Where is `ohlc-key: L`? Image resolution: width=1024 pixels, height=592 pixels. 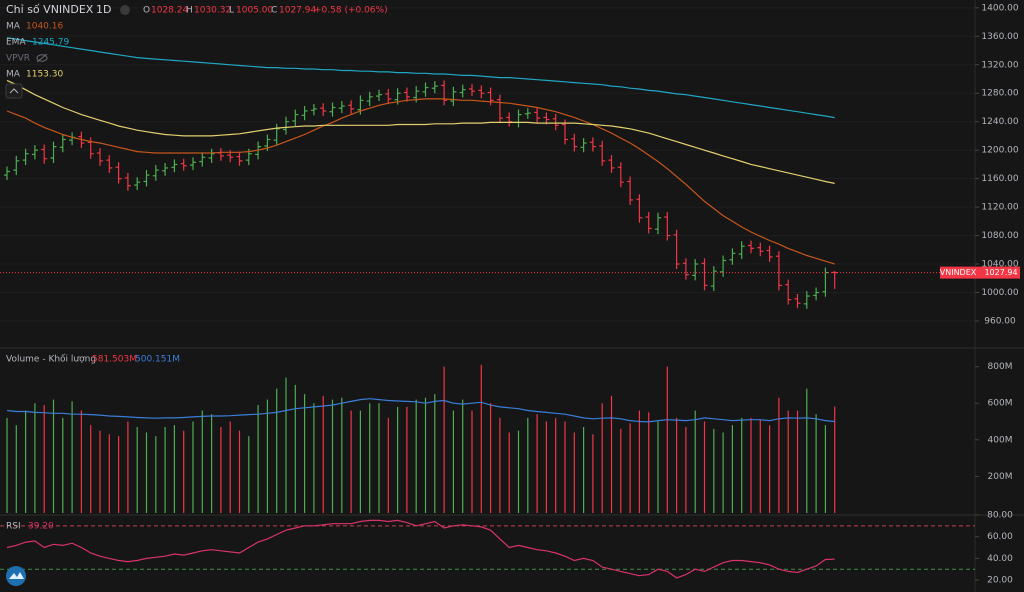 ohlc-key: L is located at coordinates (231, 11).